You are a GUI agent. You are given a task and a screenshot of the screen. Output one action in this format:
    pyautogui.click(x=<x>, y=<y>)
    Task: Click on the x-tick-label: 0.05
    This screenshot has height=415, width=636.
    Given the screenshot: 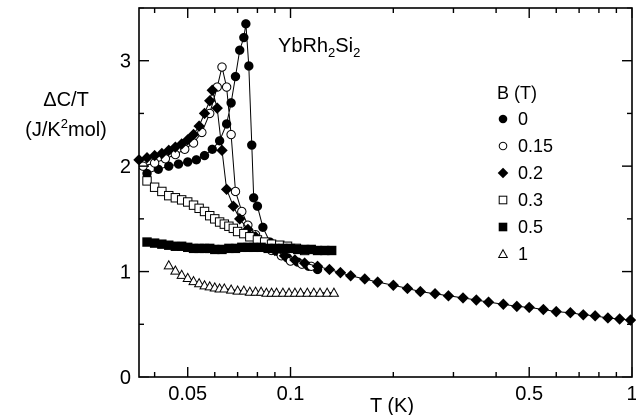 What is the action you would take?
    pyautogui.click(x=187, y=394)
    